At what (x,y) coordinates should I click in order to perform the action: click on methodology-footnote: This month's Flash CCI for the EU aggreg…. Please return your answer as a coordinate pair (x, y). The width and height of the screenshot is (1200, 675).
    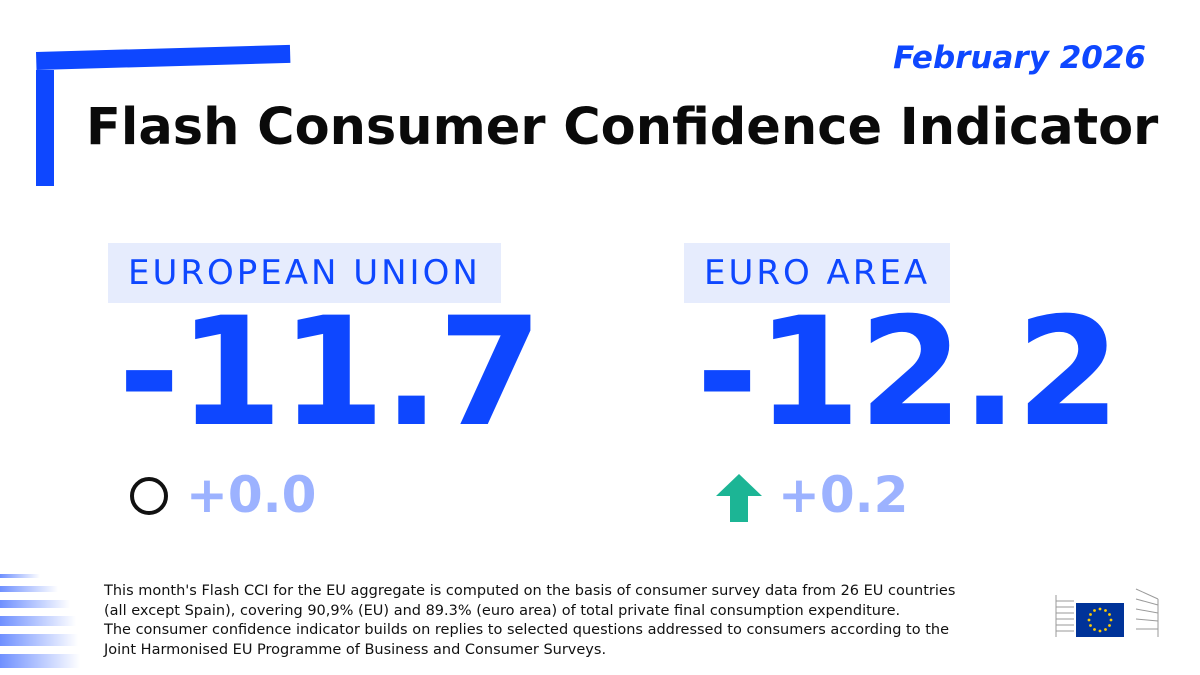
    Looking at the image, I should click on (534, 621).